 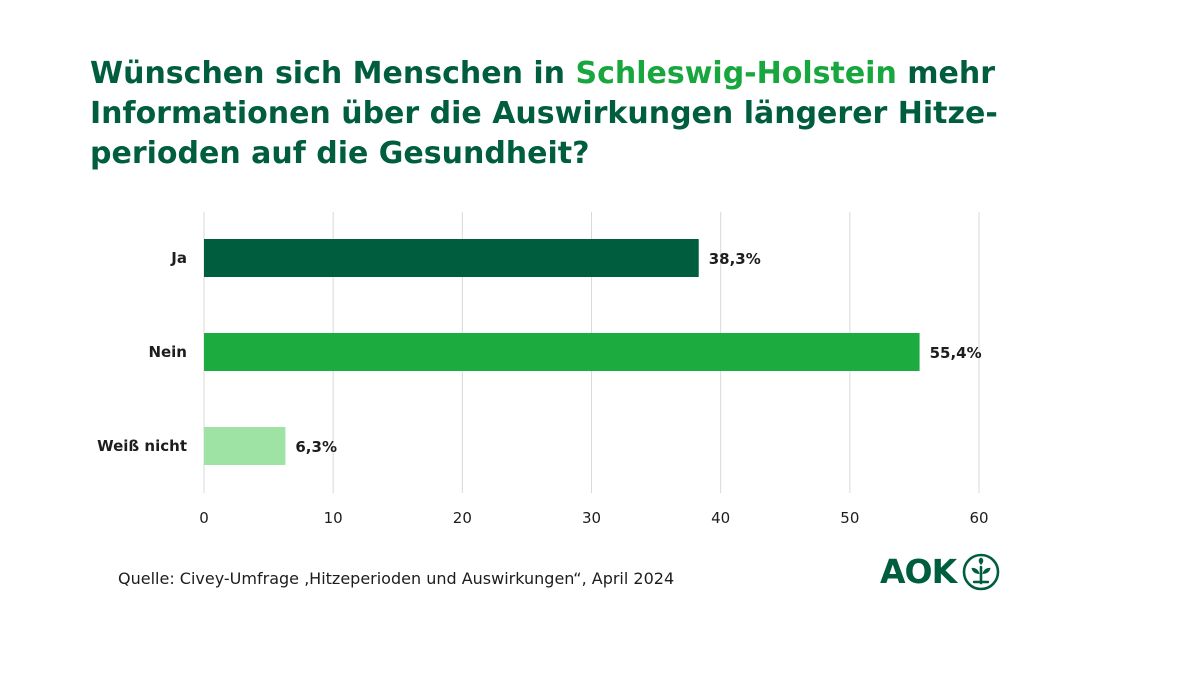 I want to click on x-tick-label-10: 10, so click(x=333, y=518).